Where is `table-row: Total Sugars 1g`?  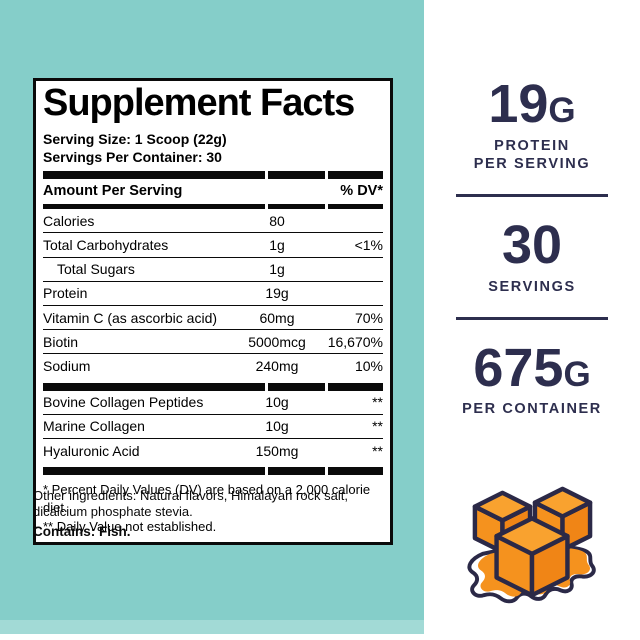
table-row: Total Sugars 1g is located at coordinates (213, 268).